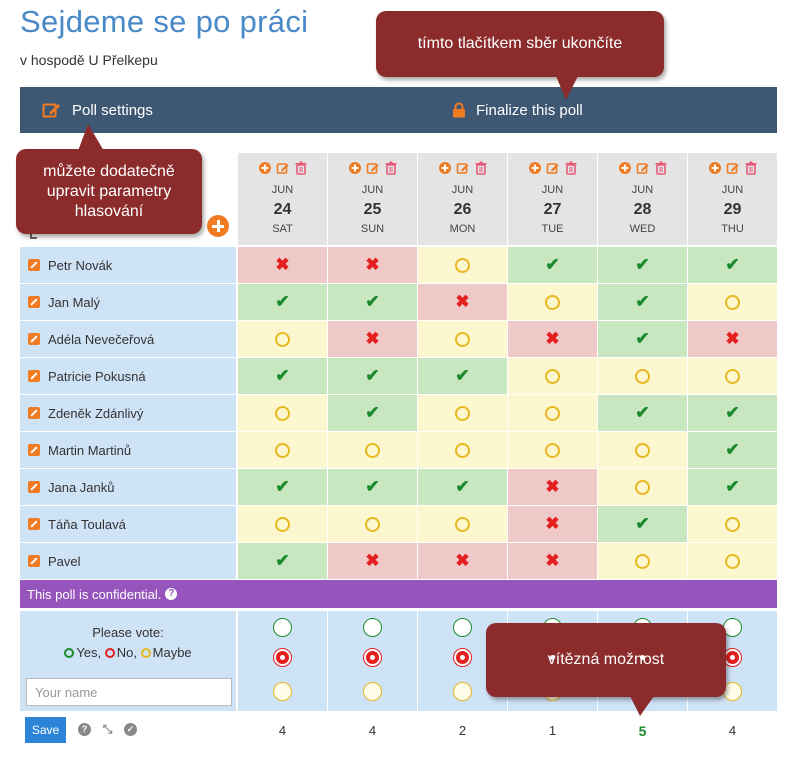 This screenshot has width=807, height=766. I want to click on date-day: 29, so click(732, 209).